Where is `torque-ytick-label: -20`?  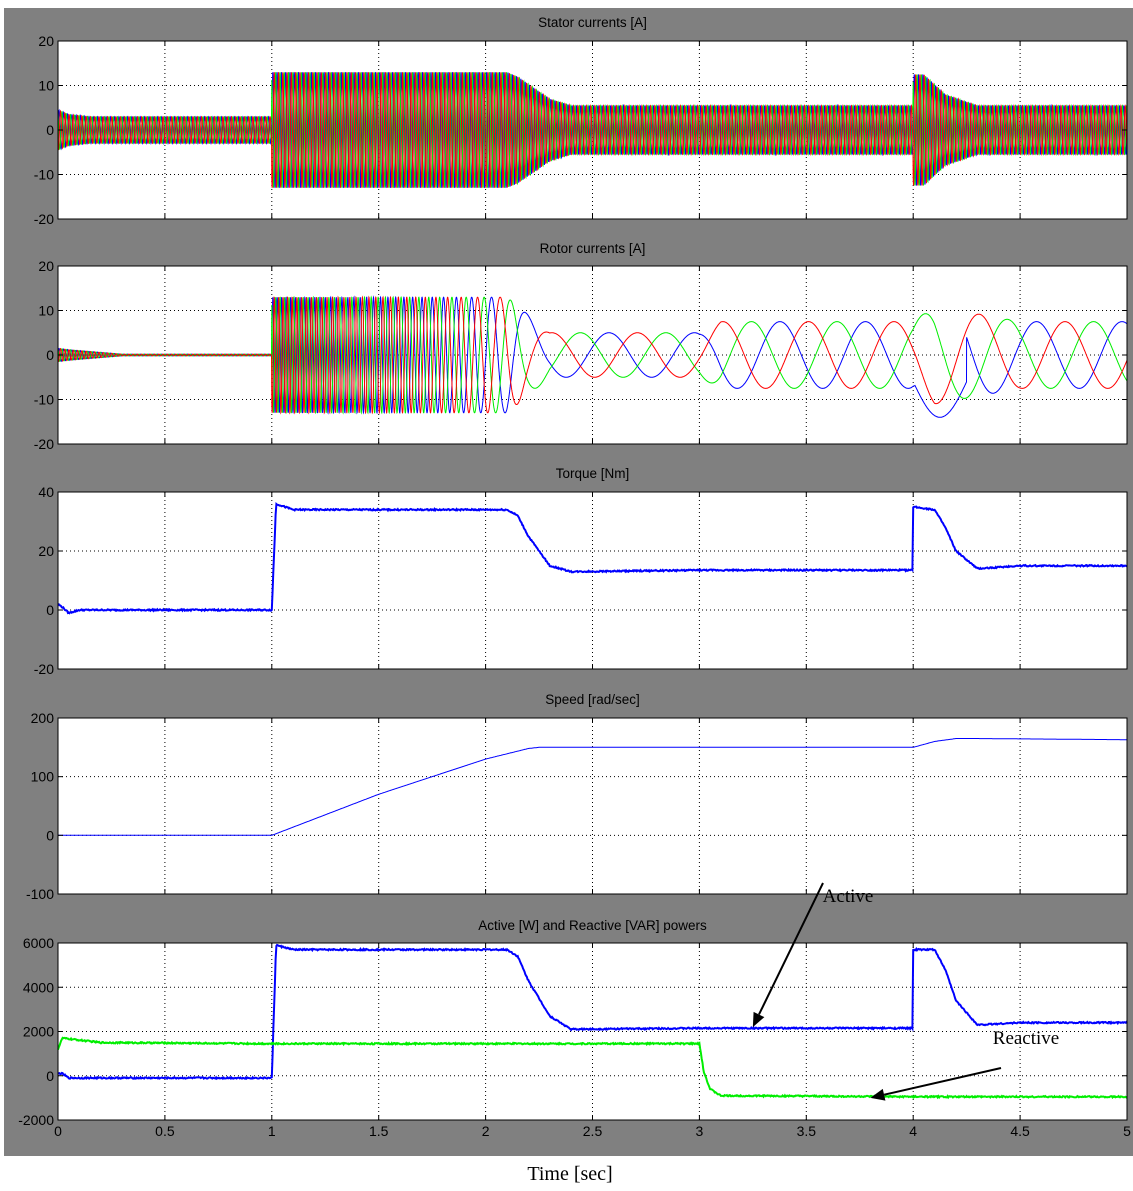 torque-ytick-label: -20 is located at coordinates (44, 669).